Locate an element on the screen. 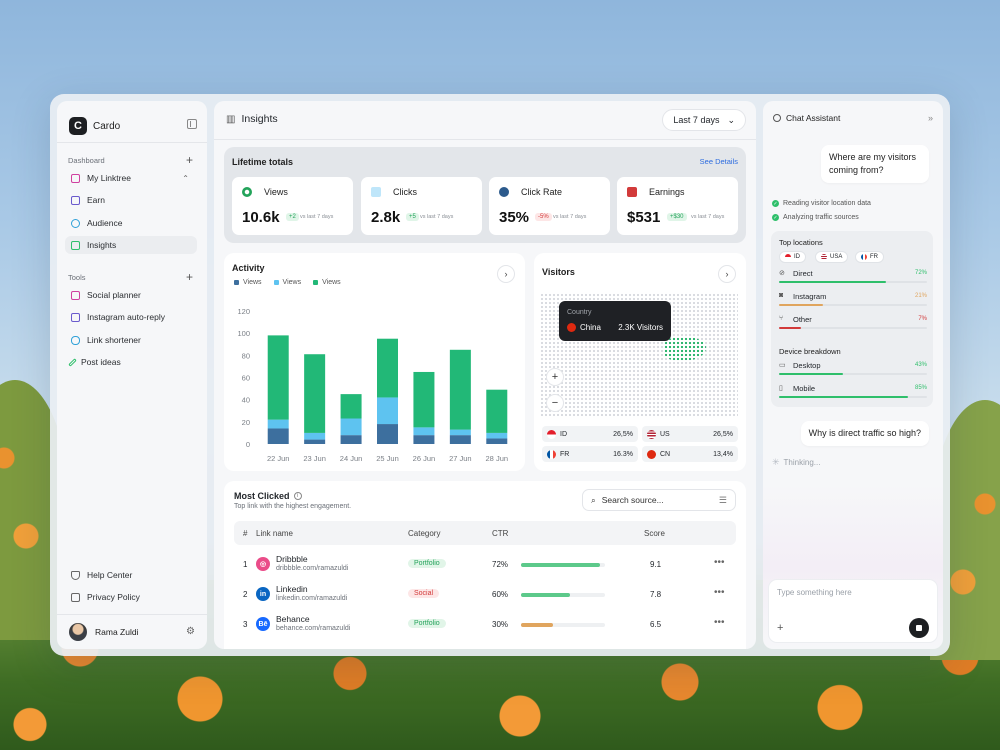 The image size is (1000, 750). double-chevron-right-icon: » is located at coordinates (930, 118).